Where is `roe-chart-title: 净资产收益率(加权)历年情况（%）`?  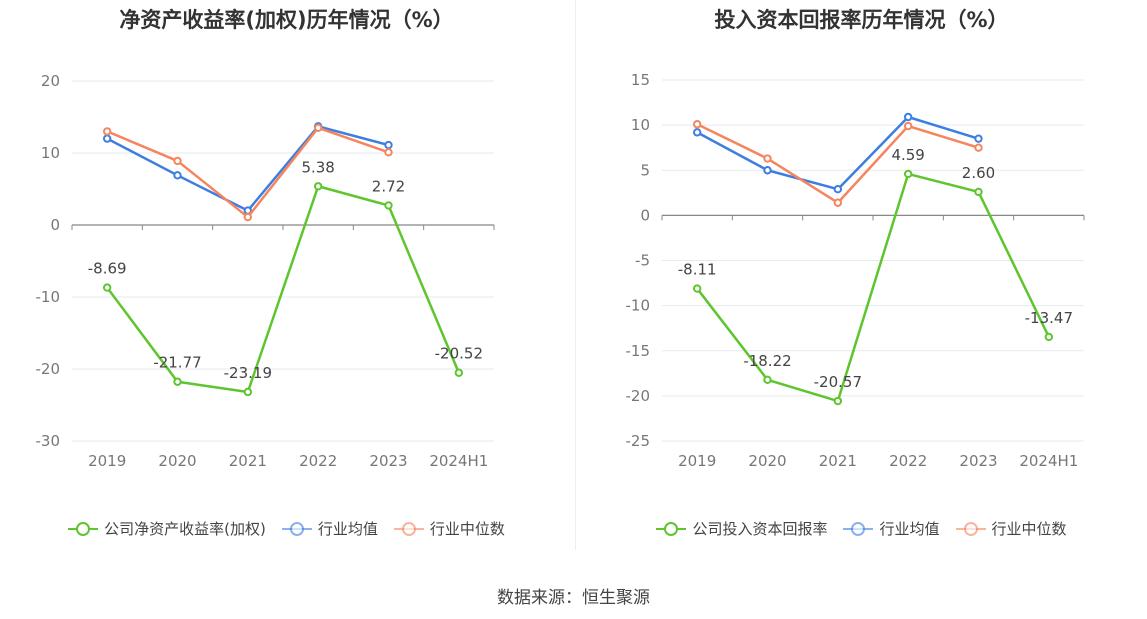
roe-chart-title: 净资产收益率(加权)历年情况（%） is located at coordinates (286, 20).